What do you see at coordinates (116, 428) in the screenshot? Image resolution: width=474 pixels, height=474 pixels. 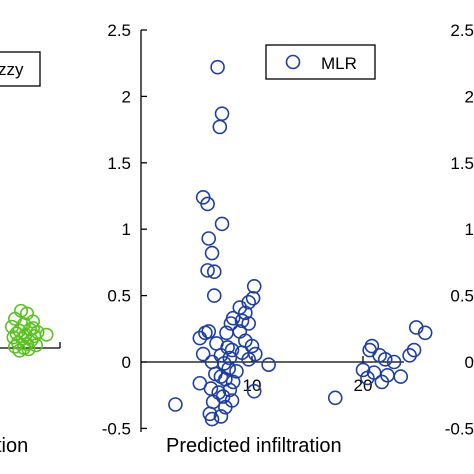 I see `middle-y-tick-label: -0.5` at bounding box center [116, 428].